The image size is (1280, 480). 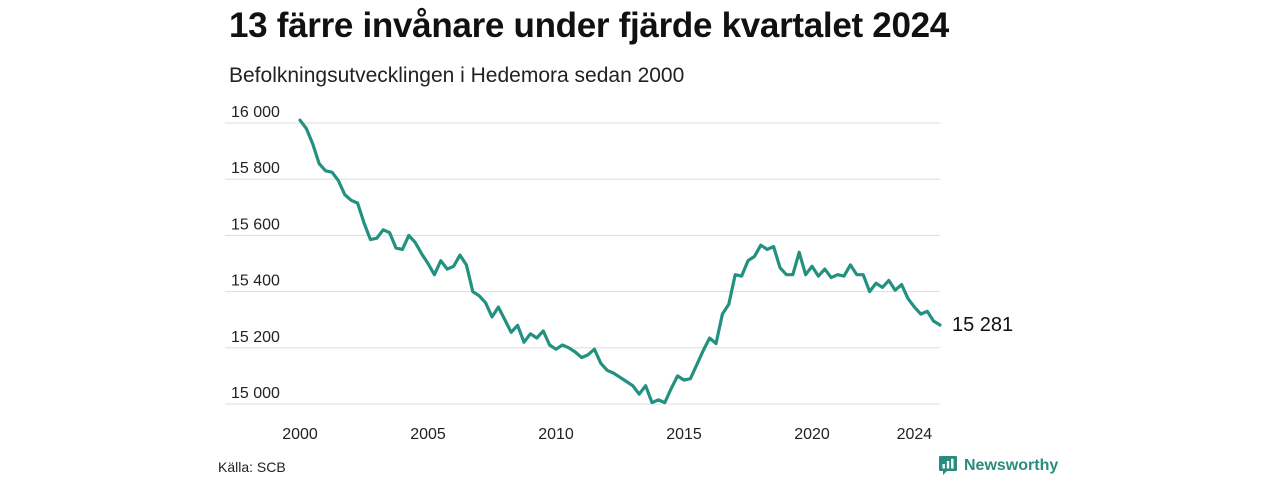 I want to click on x-tick-label: 2005, so click(x=428, y=434).